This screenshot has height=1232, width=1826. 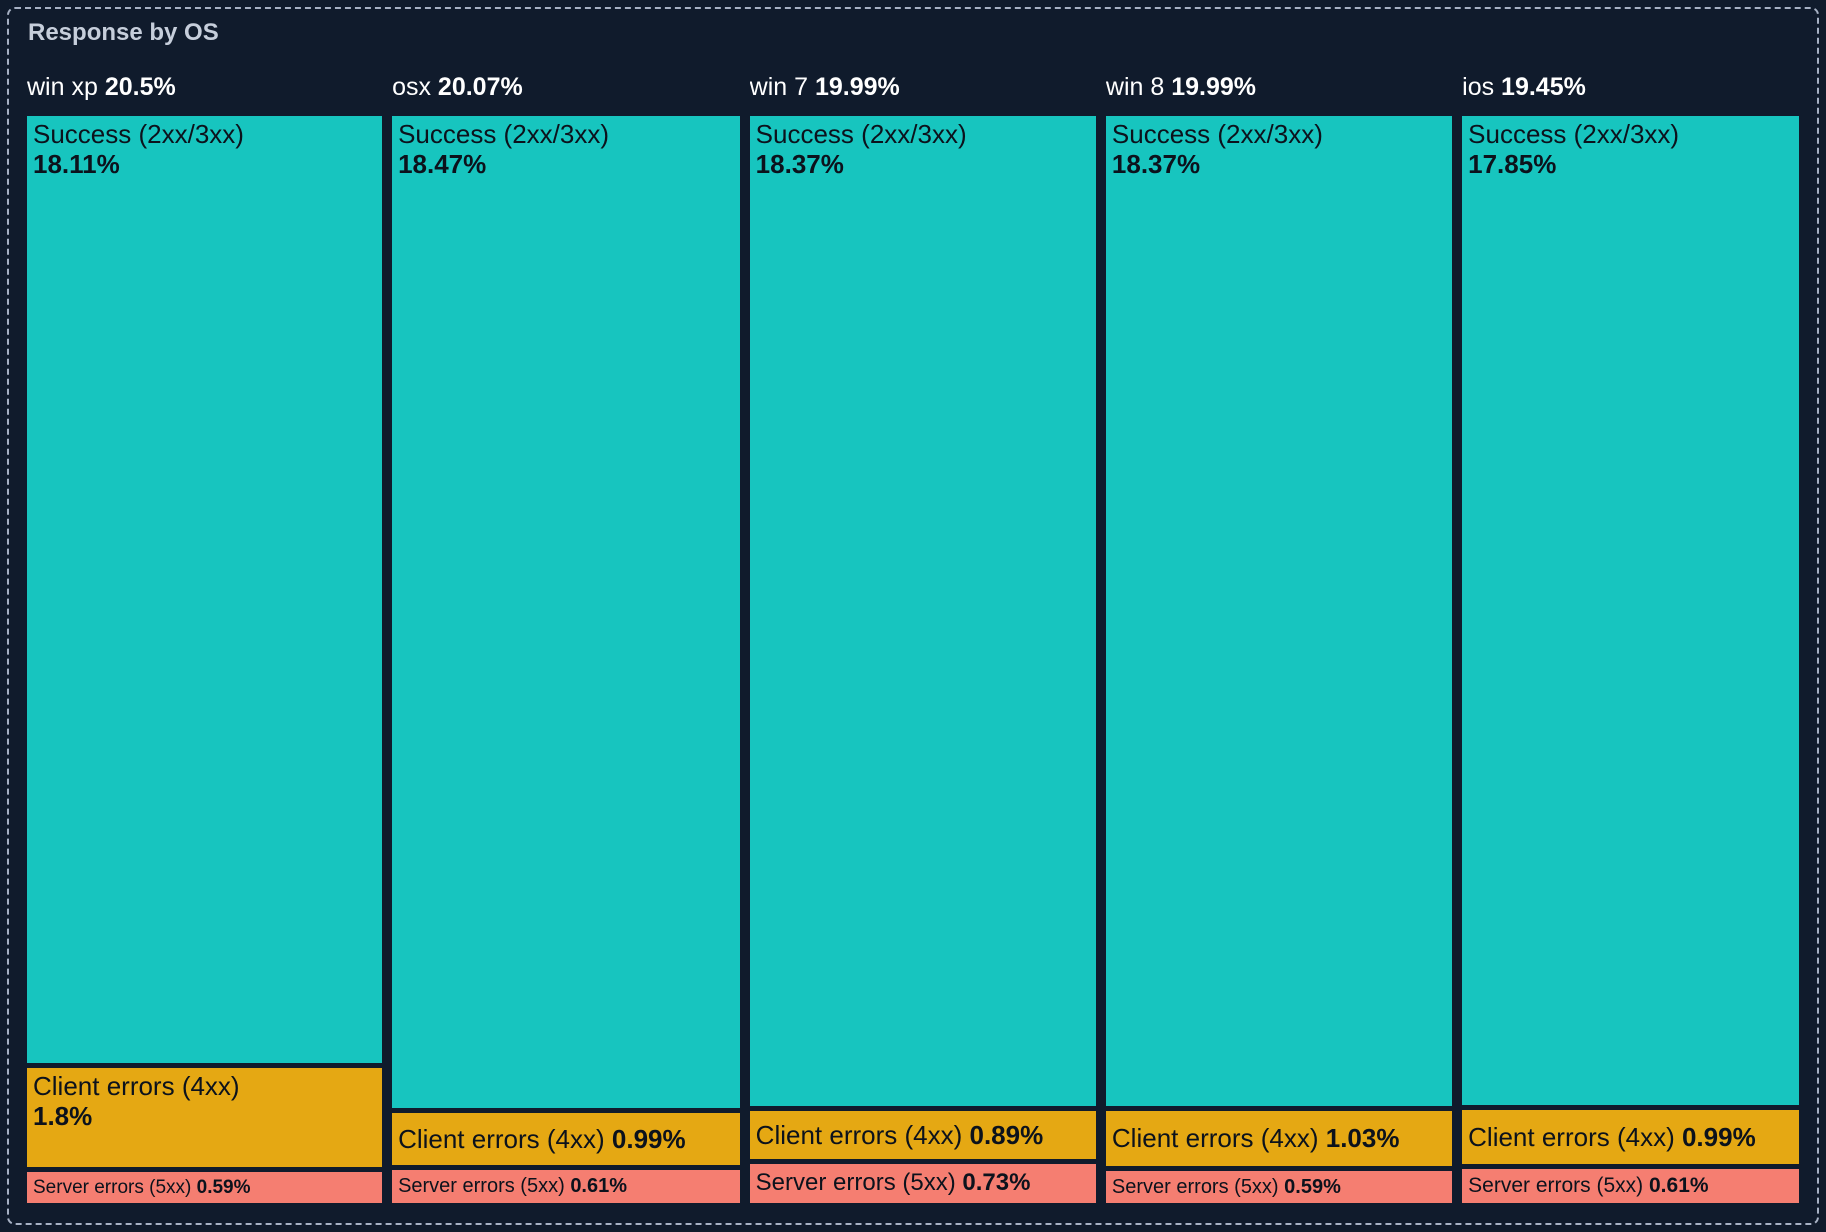 I want to click on segment-percent: 0.73%, so click(x=996, y=1183).